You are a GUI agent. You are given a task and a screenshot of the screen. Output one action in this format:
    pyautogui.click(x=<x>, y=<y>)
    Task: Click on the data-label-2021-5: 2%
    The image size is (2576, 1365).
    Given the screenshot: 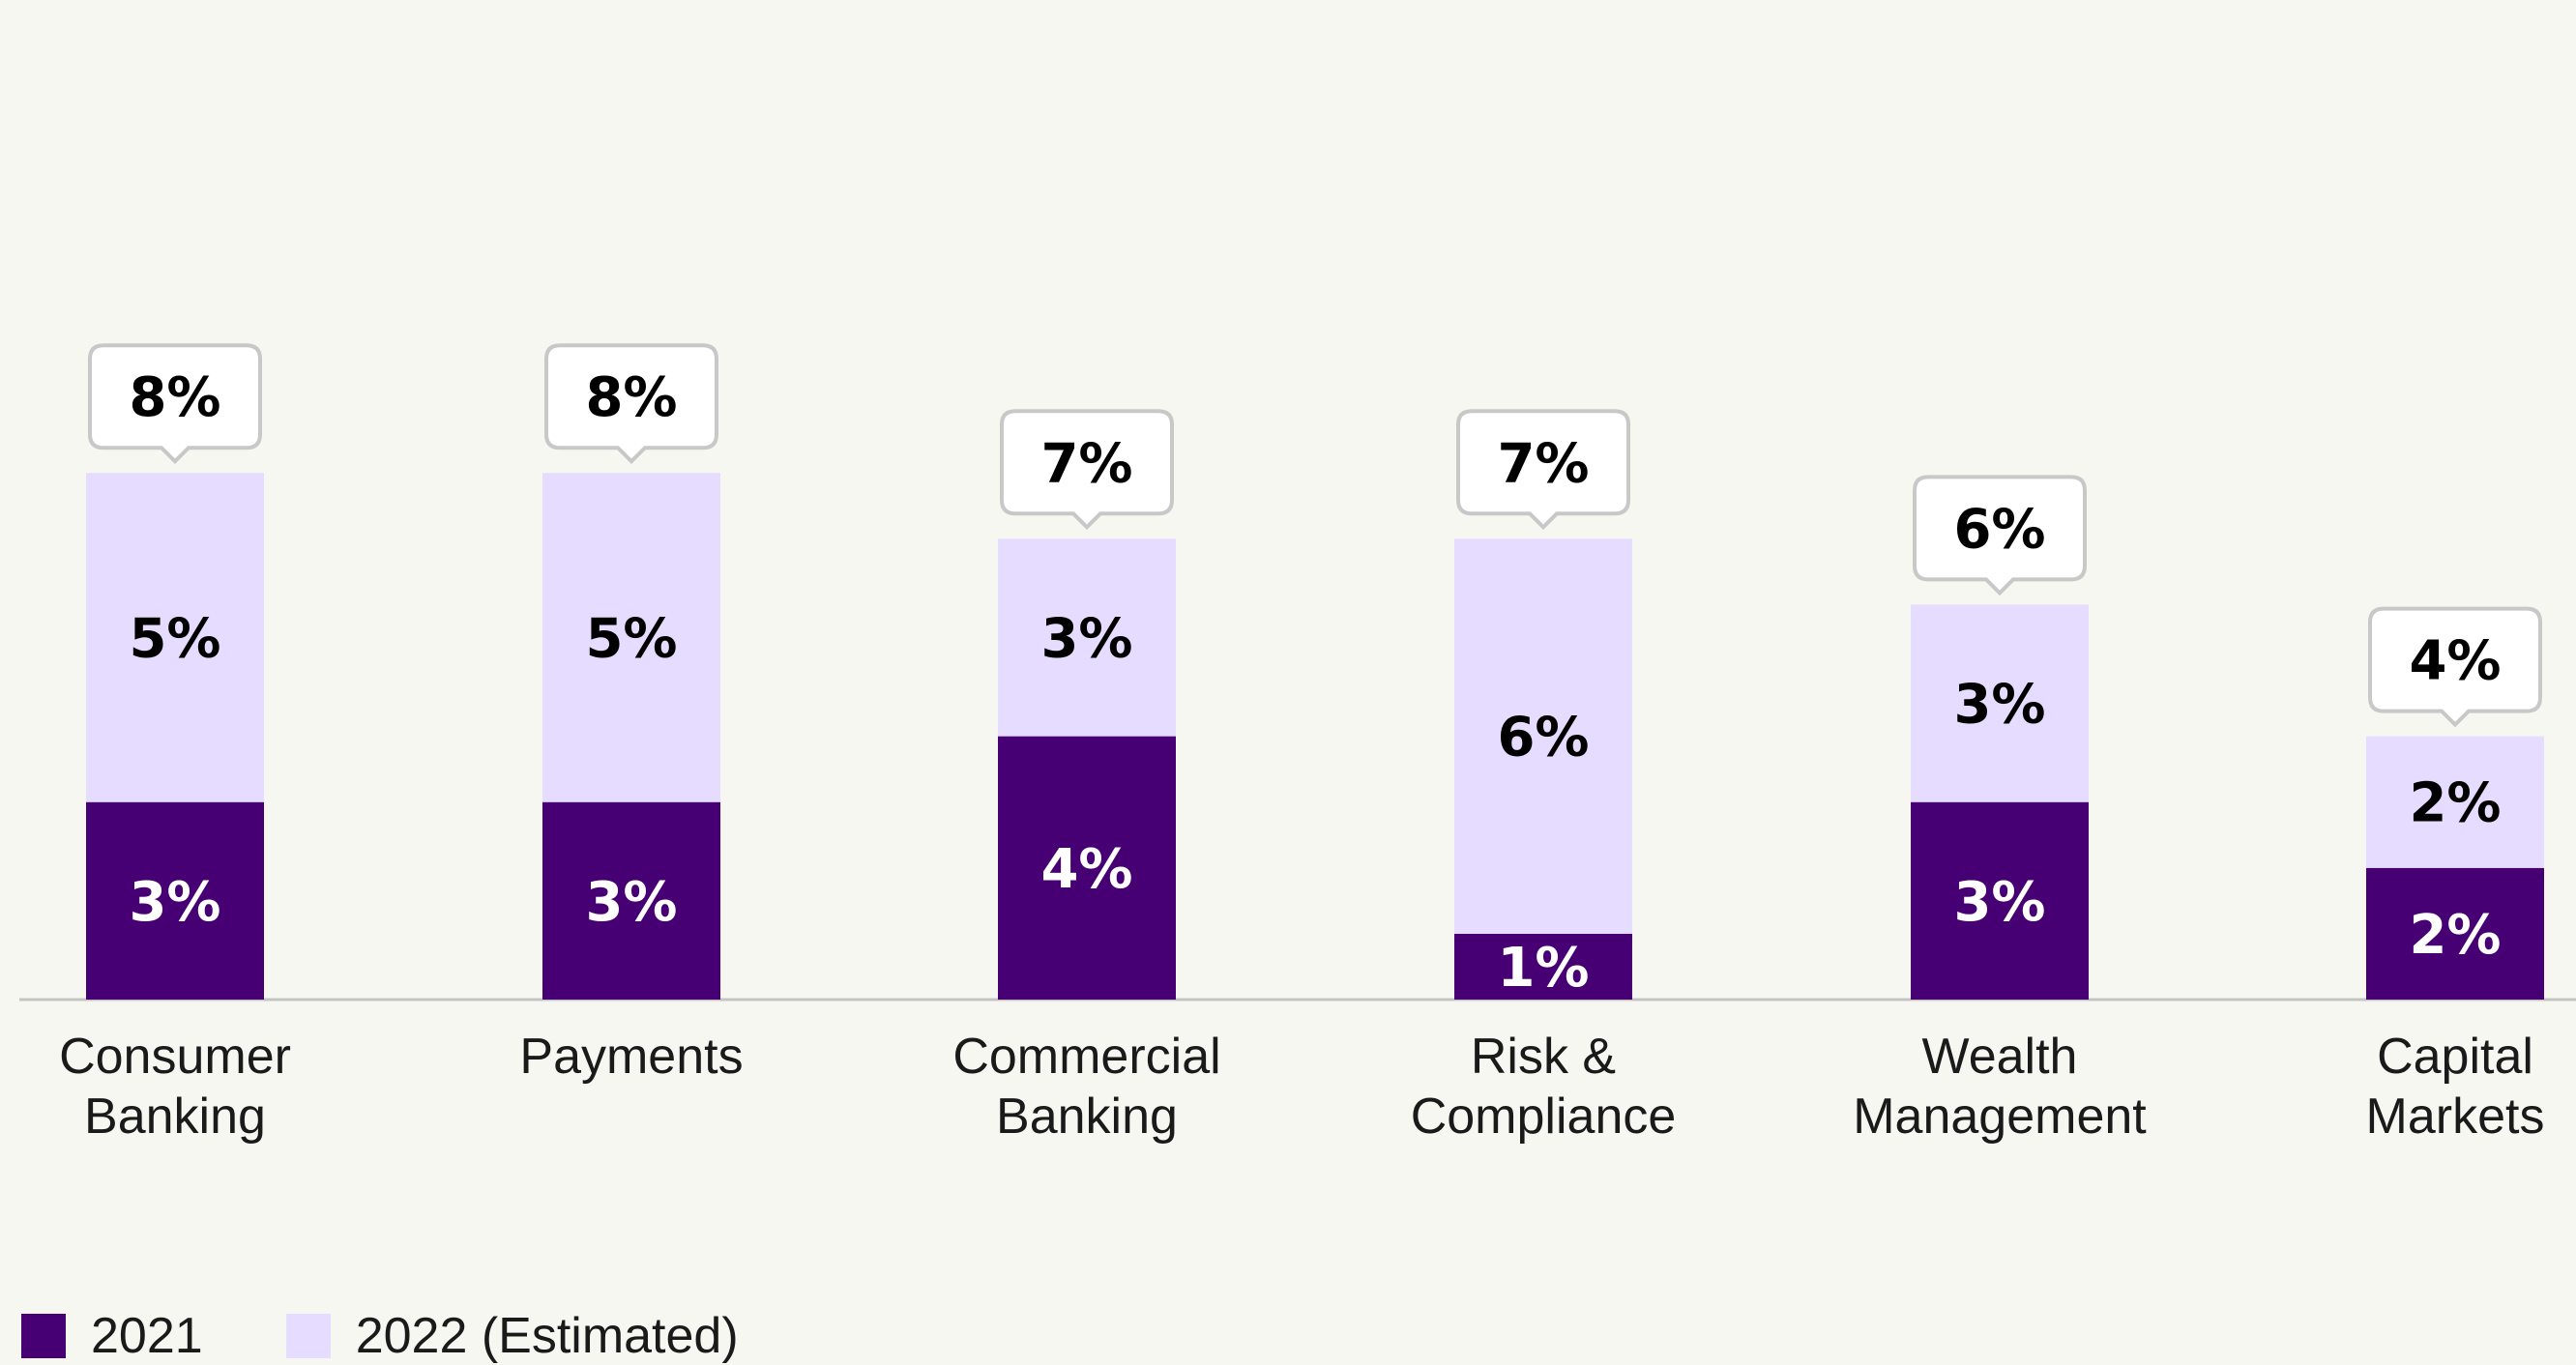 What is the action you would take?
    pyautogui.click(x=2455, y=936)
    